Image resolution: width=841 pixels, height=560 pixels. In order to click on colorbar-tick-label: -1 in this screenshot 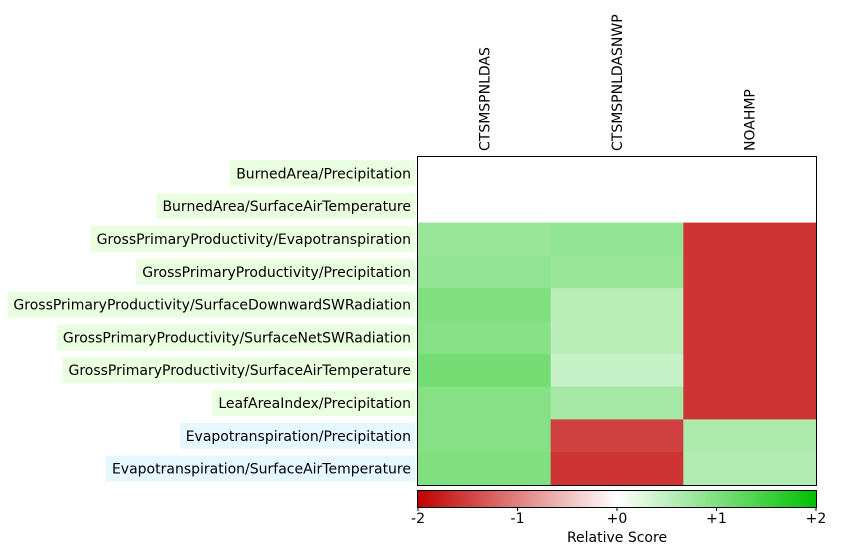, I will do `click(518, 519)`.